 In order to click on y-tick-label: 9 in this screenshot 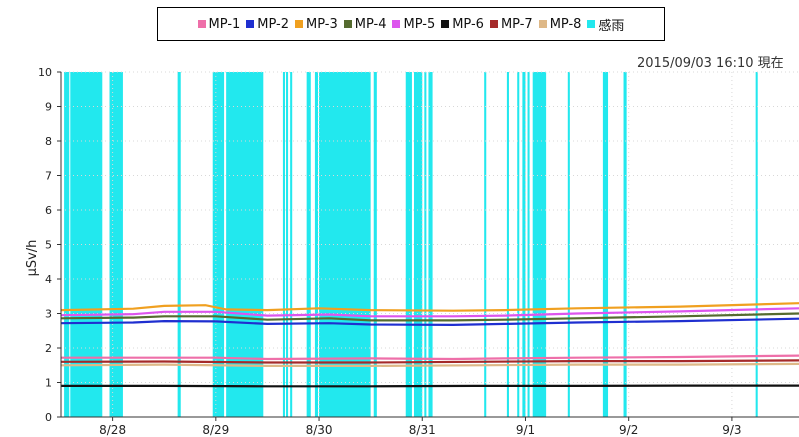, I will do `click(48, 107)`.